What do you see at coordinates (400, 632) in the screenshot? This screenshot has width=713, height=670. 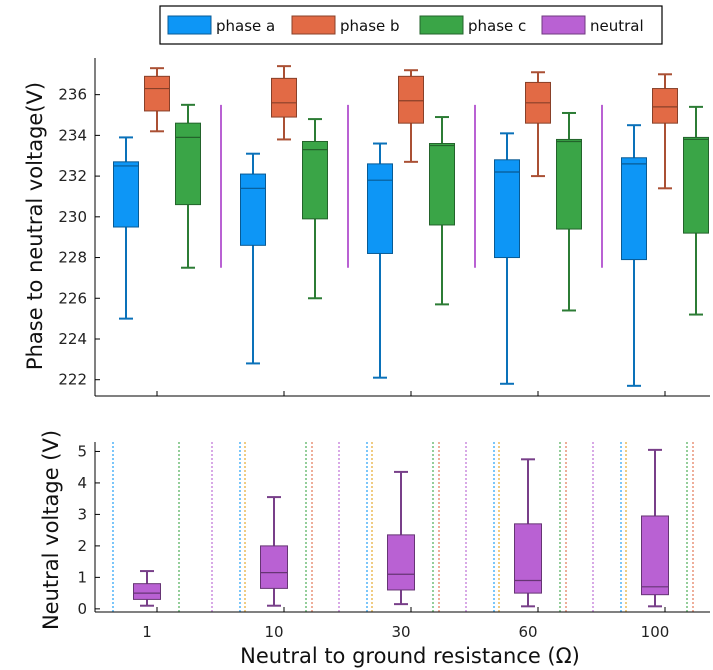 I see `bottom-x-tick-label: 30` at bounding box center [400, 632].